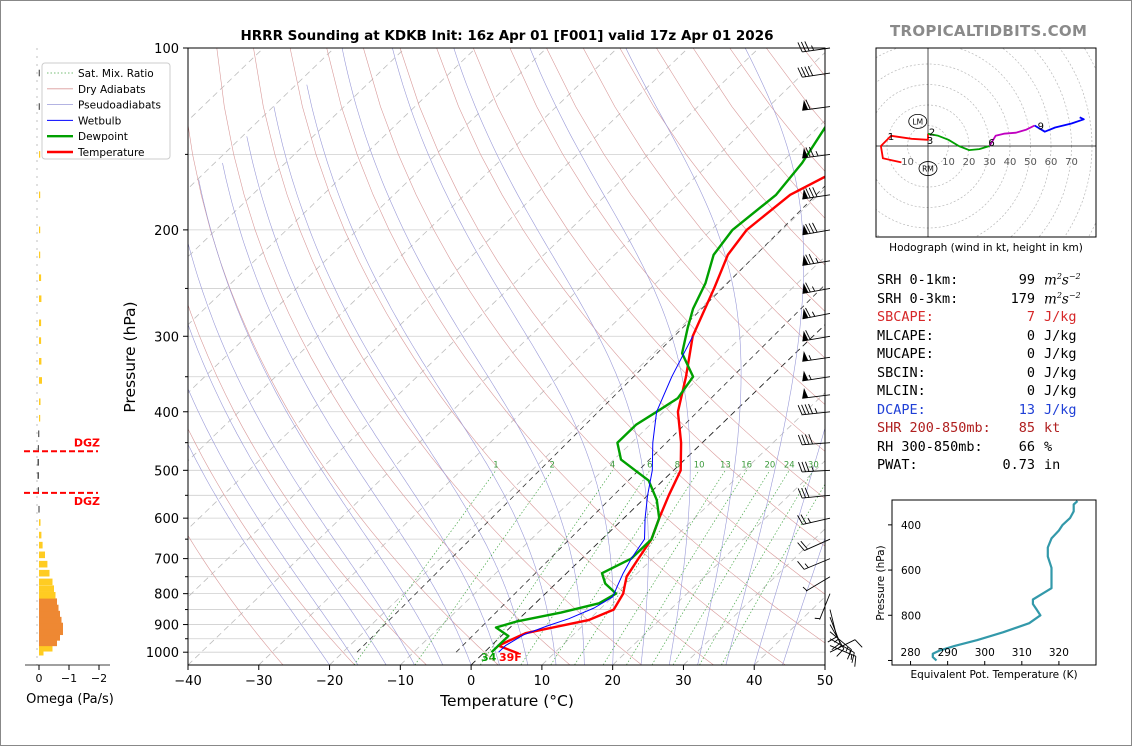 This screenshot has height=748, width=1134. What do you see at coordinates (103, 137) in the screenshot?
I see `legend-entry: Dewpoint` at bounding box center [103, 137].